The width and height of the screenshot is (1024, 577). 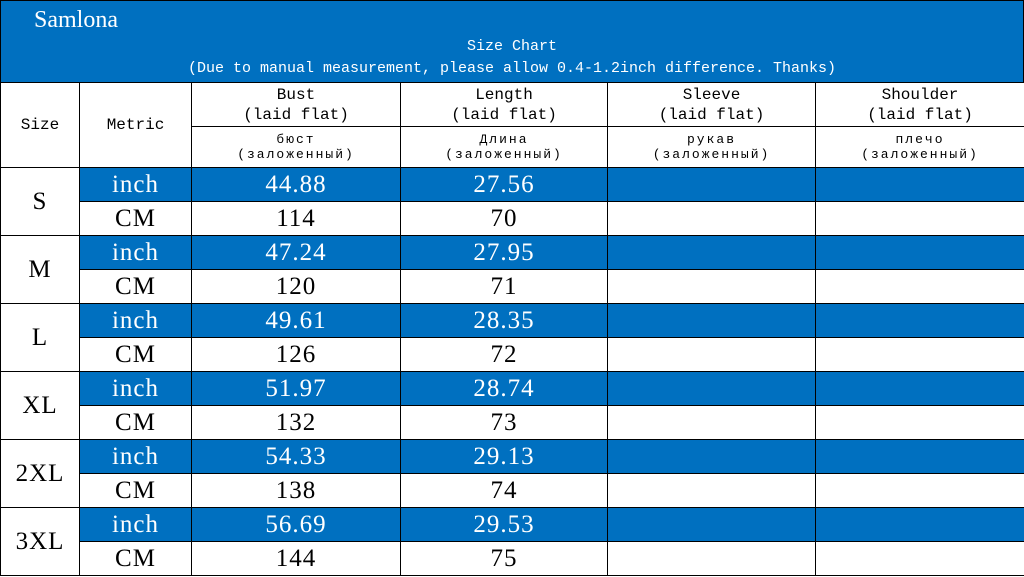 What do you see at coordinates (504, 94) in the screenshot?
I see `column-name: Length` at bounding box center [504, 94].